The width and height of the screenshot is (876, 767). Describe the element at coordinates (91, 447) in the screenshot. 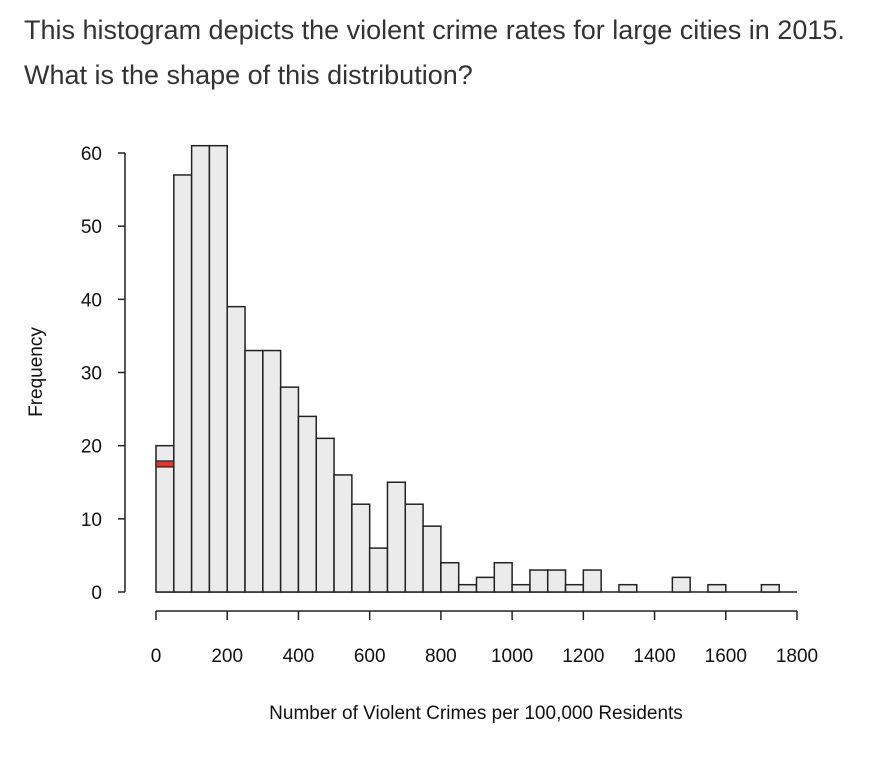

I see `y-tick-label: 20` at that location.